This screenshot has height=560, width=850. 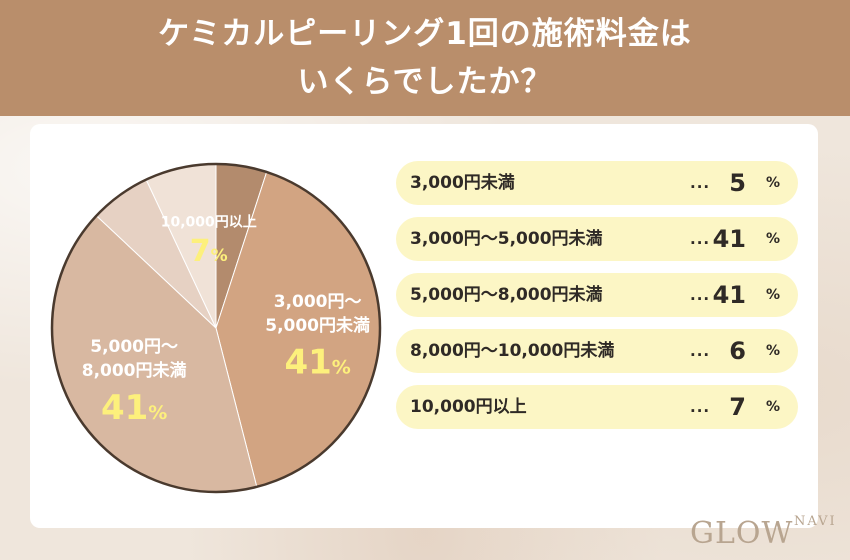 What do you see at coordinates (134, 347) in the screenshot?
I see `pie-label-2-line-0: 5,000円～` at bounding box center [134, 347].